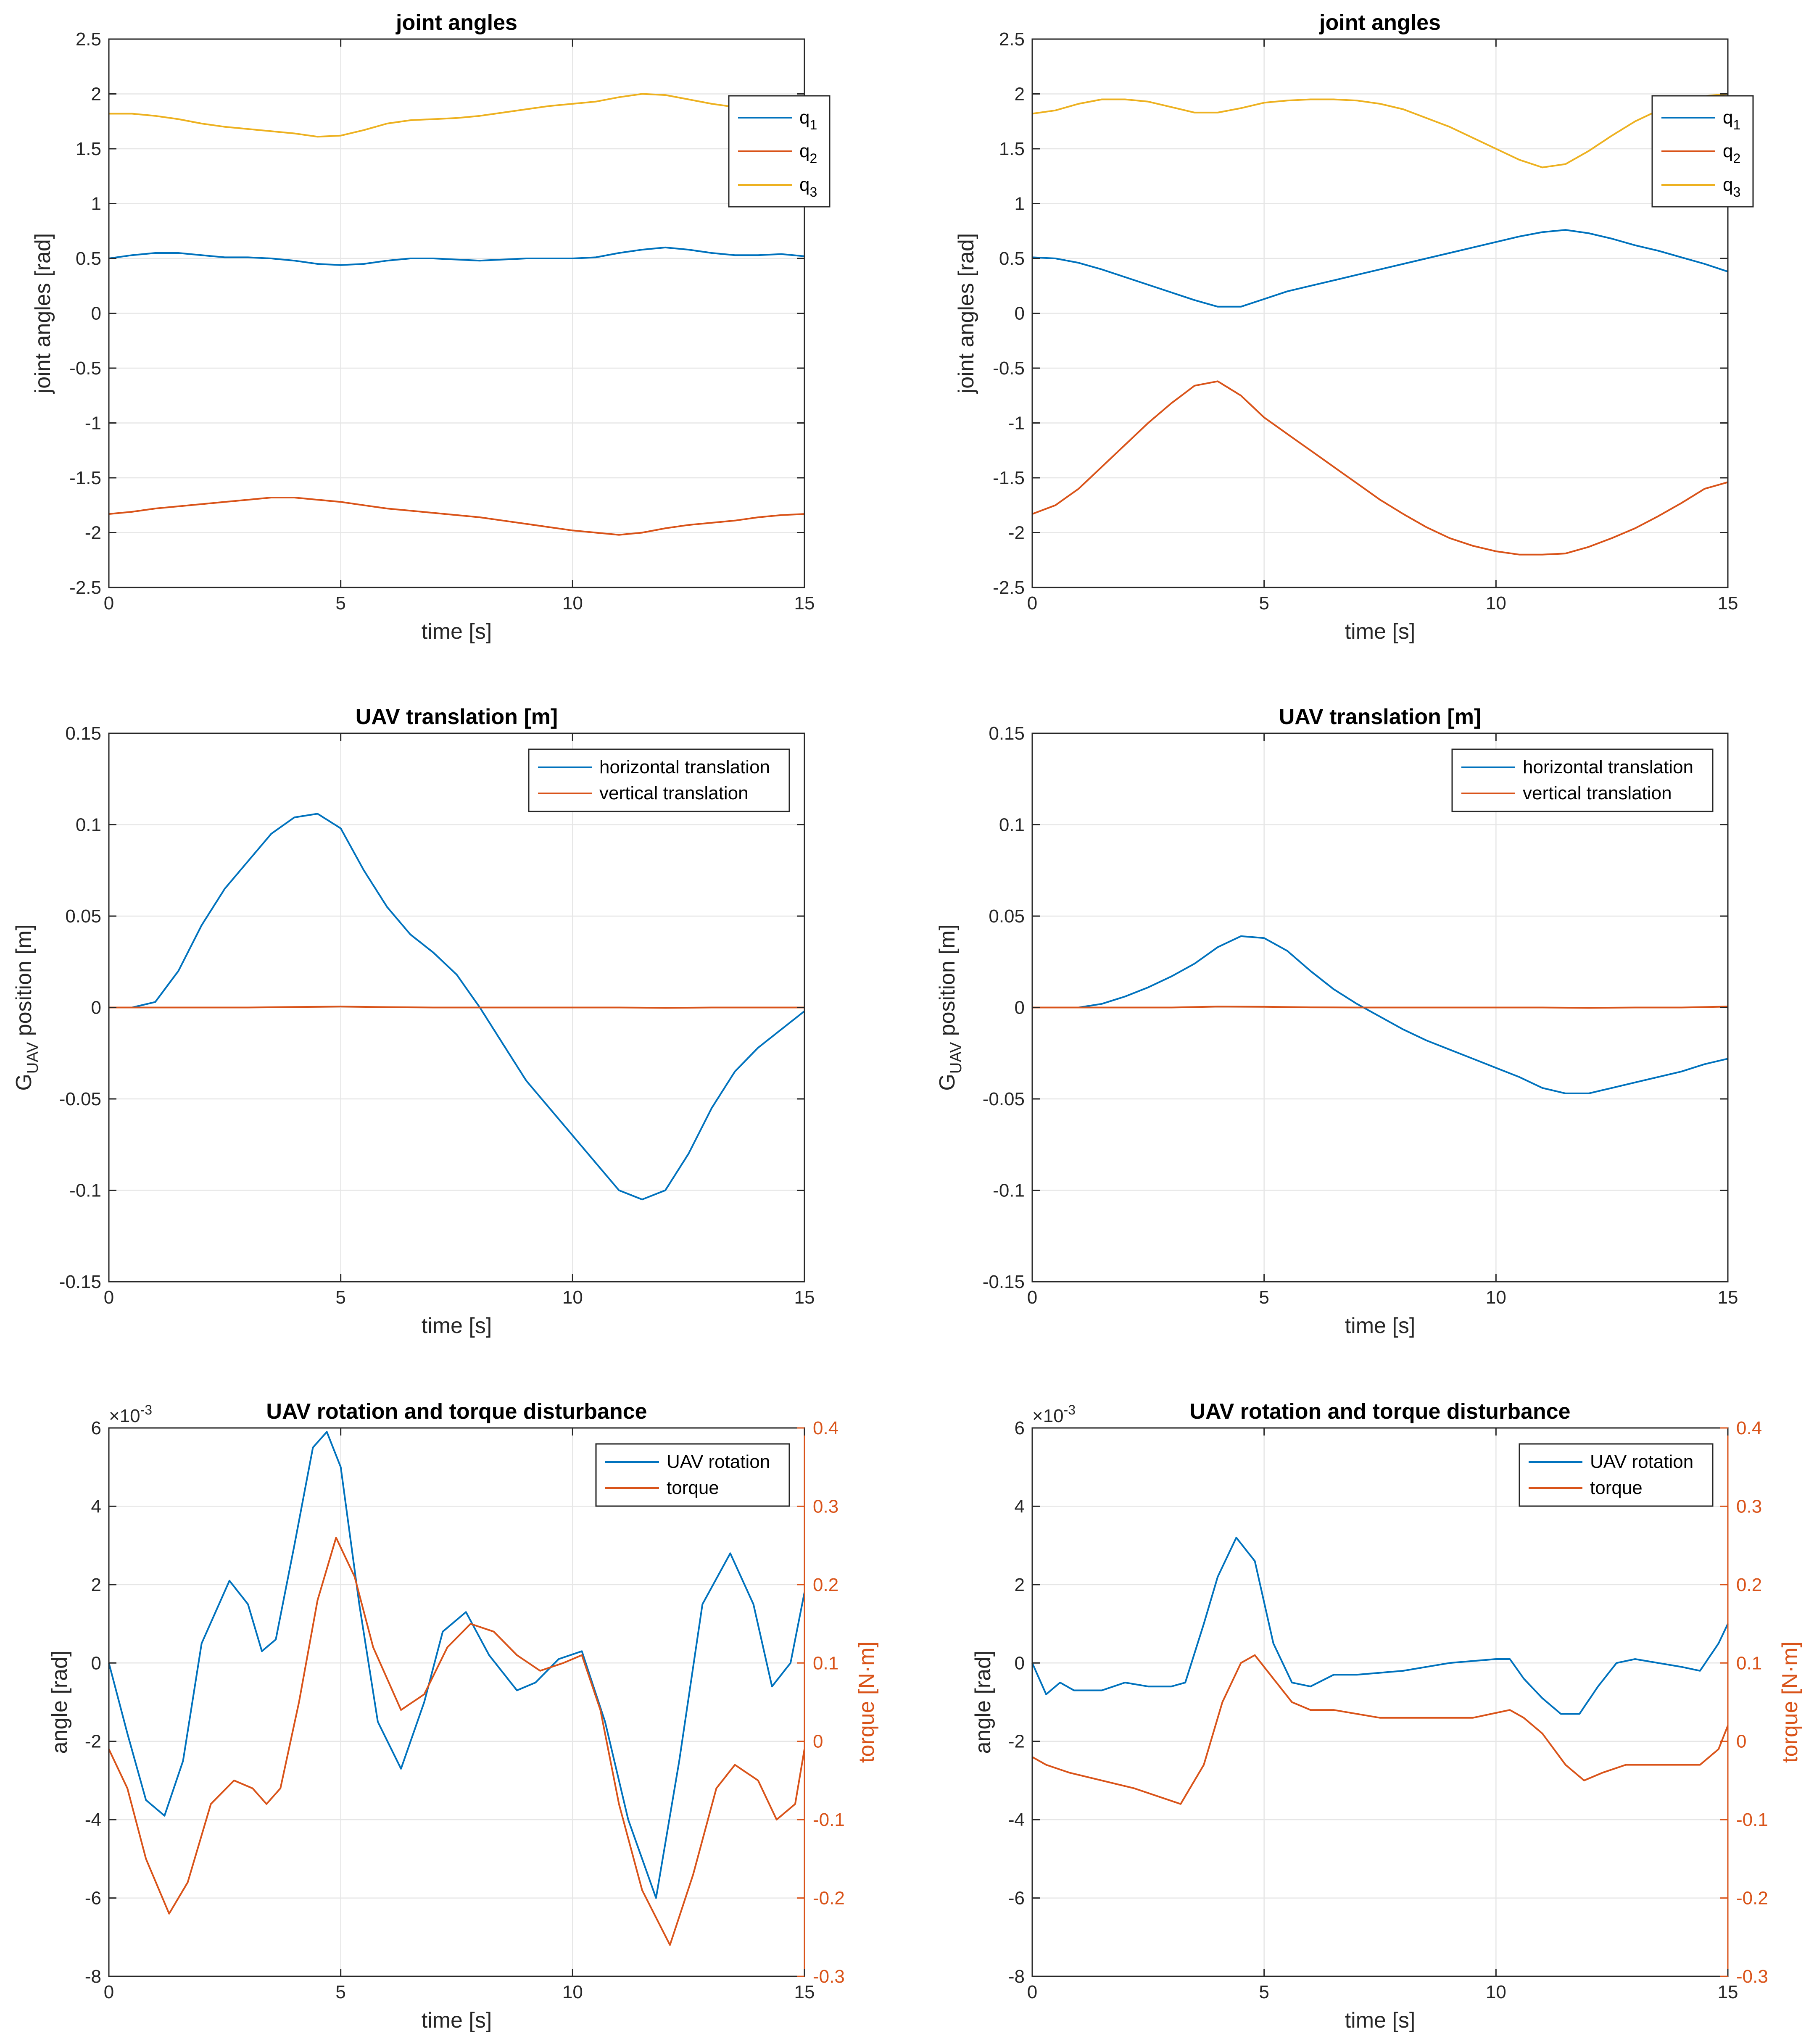  I want to click on legend-label: q2, so click(808, 153).